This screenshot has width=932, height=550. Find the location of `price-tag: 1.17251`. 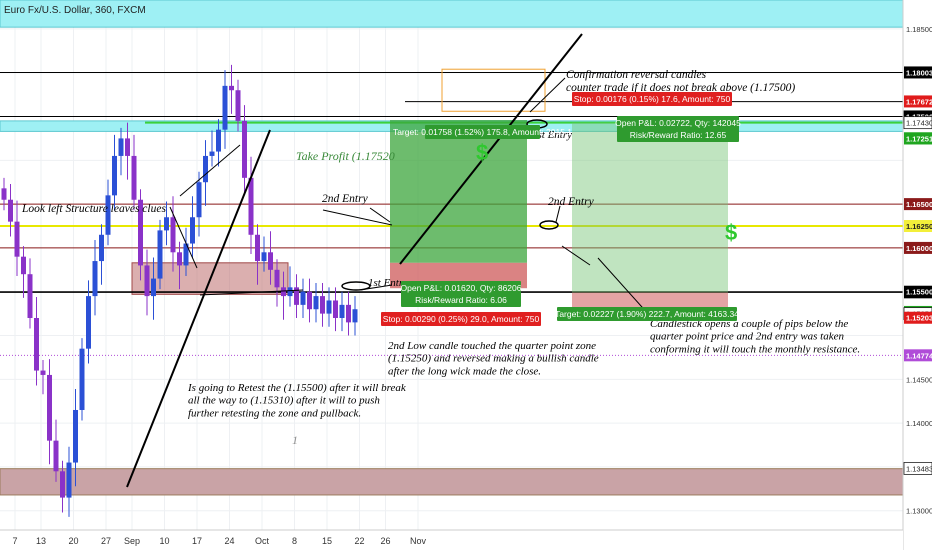

price-tag: 1.17251 is located at coordinates (919, 138).